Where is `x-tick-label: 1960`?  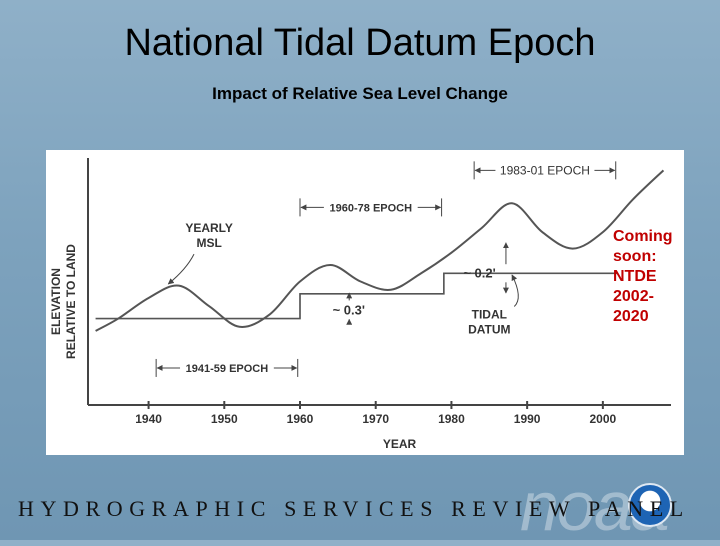 x-tick-label: 1960 is located at coordinates (300, 419).